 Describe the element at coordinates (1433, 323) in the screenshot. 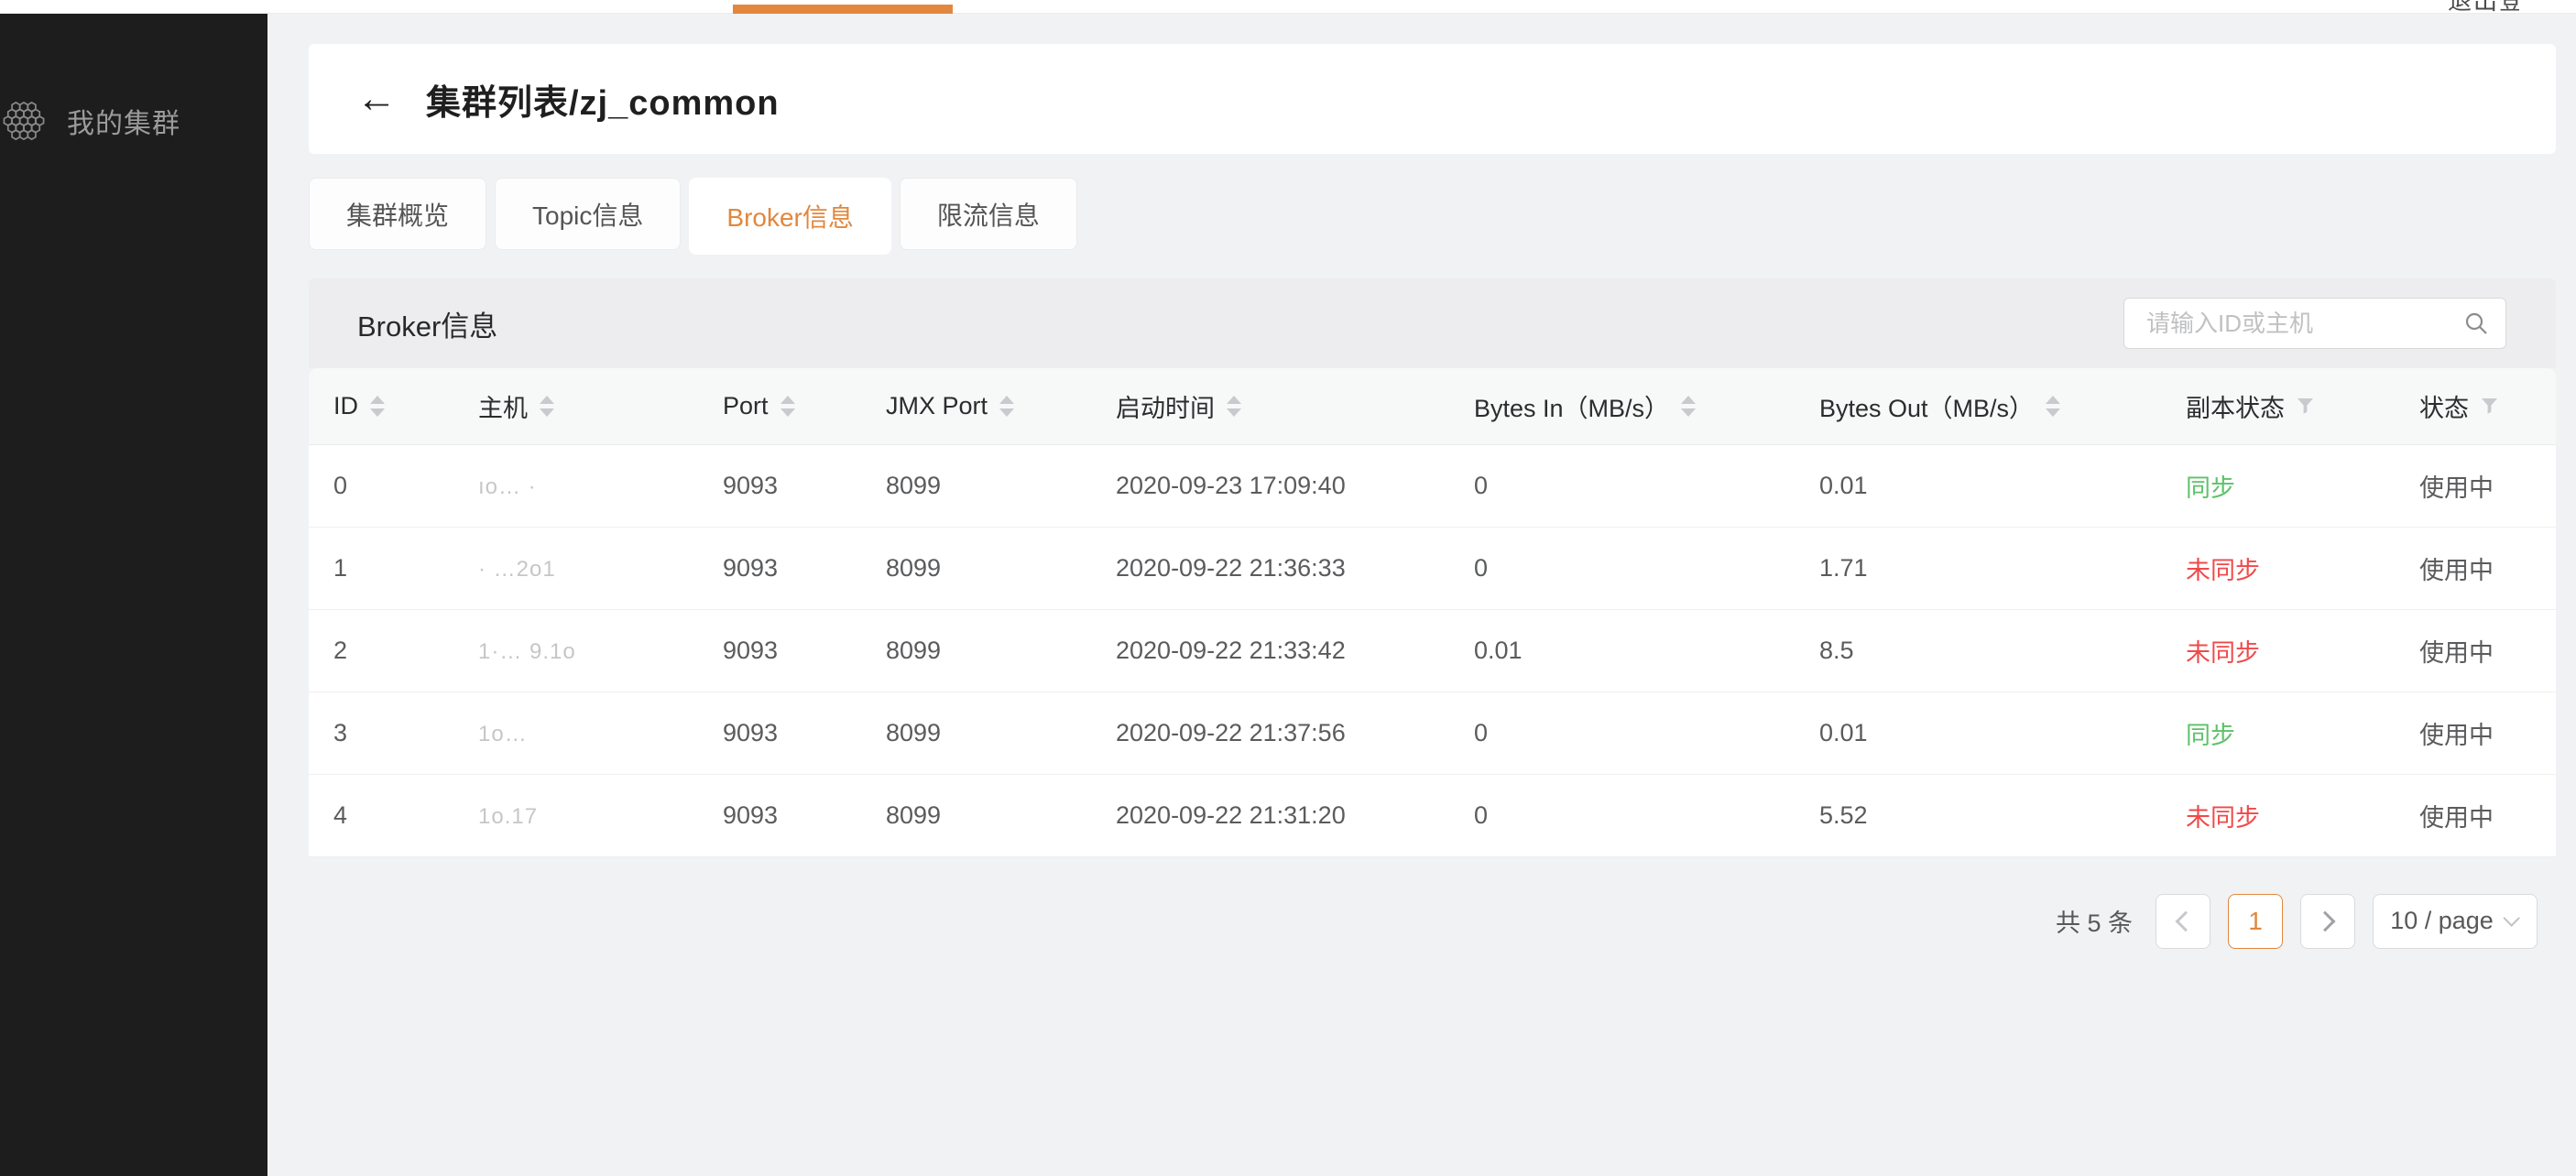

I see `broker-panel-toolbar: Broker信息` at that location.